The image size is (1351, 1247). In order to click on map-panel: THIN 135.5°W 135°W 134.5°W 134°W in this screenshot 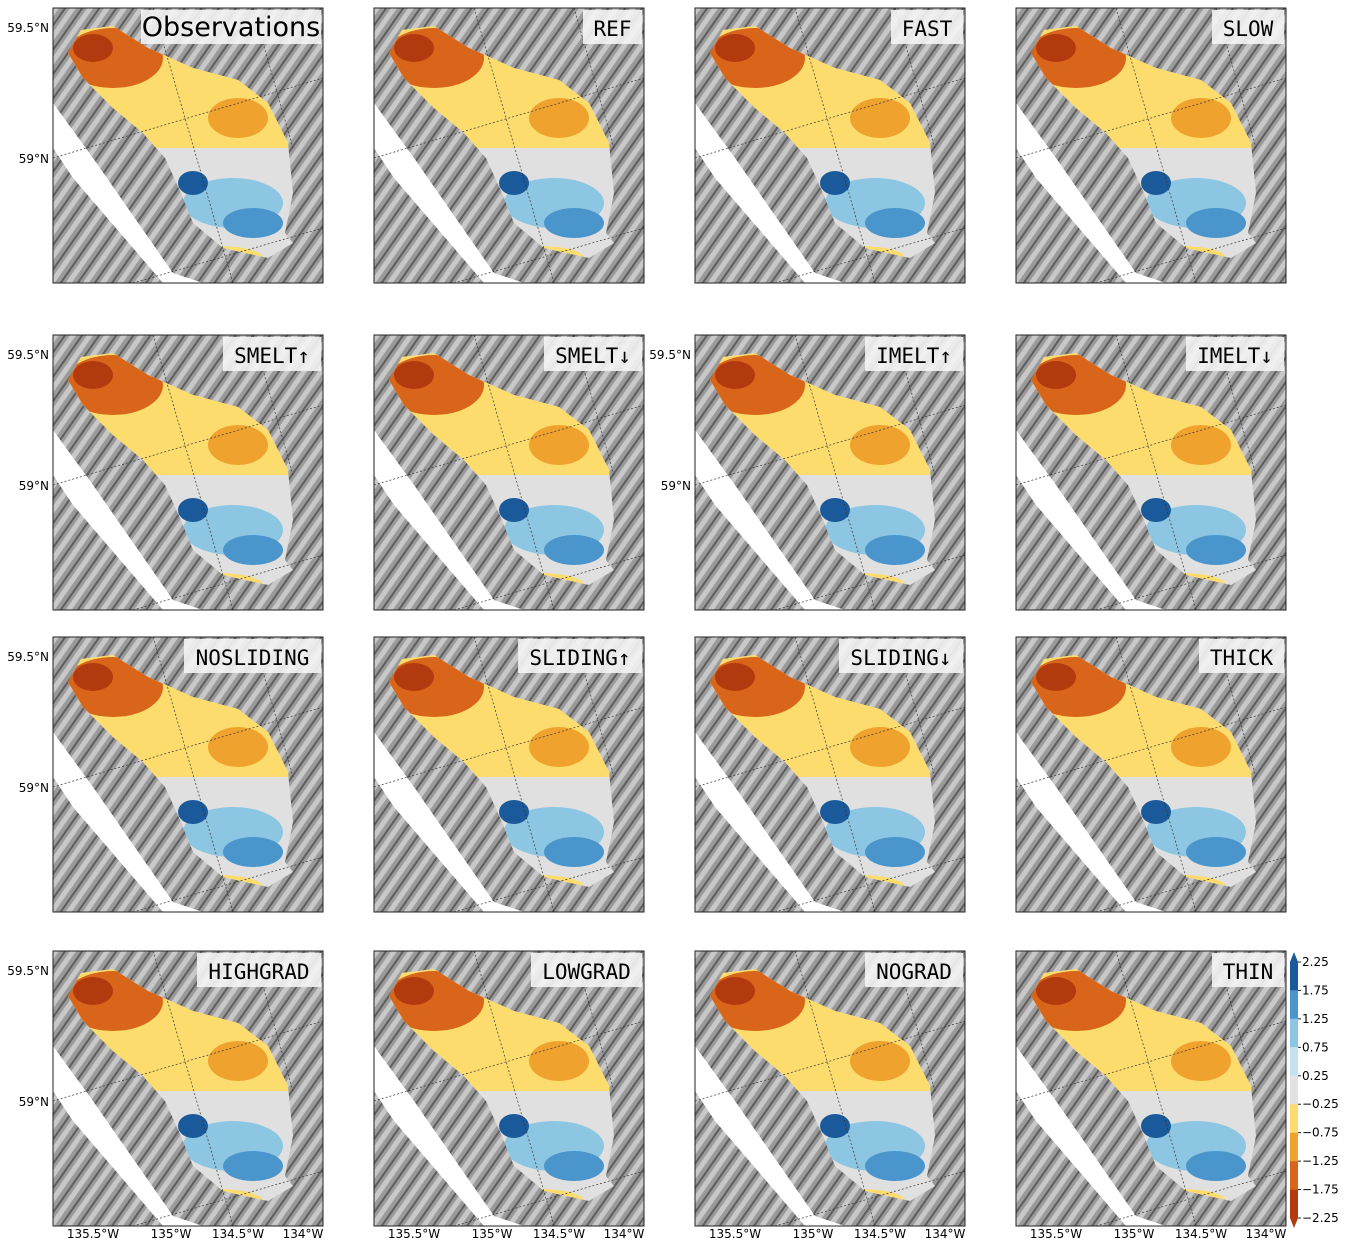, I will do `click(1151, 1095)`.